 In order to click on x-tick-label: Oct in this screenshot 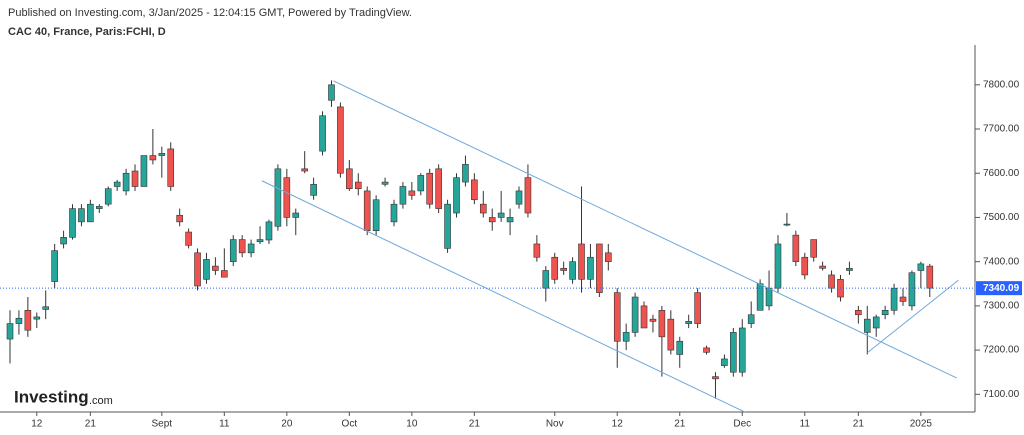, I will do `click(350, 424)`.